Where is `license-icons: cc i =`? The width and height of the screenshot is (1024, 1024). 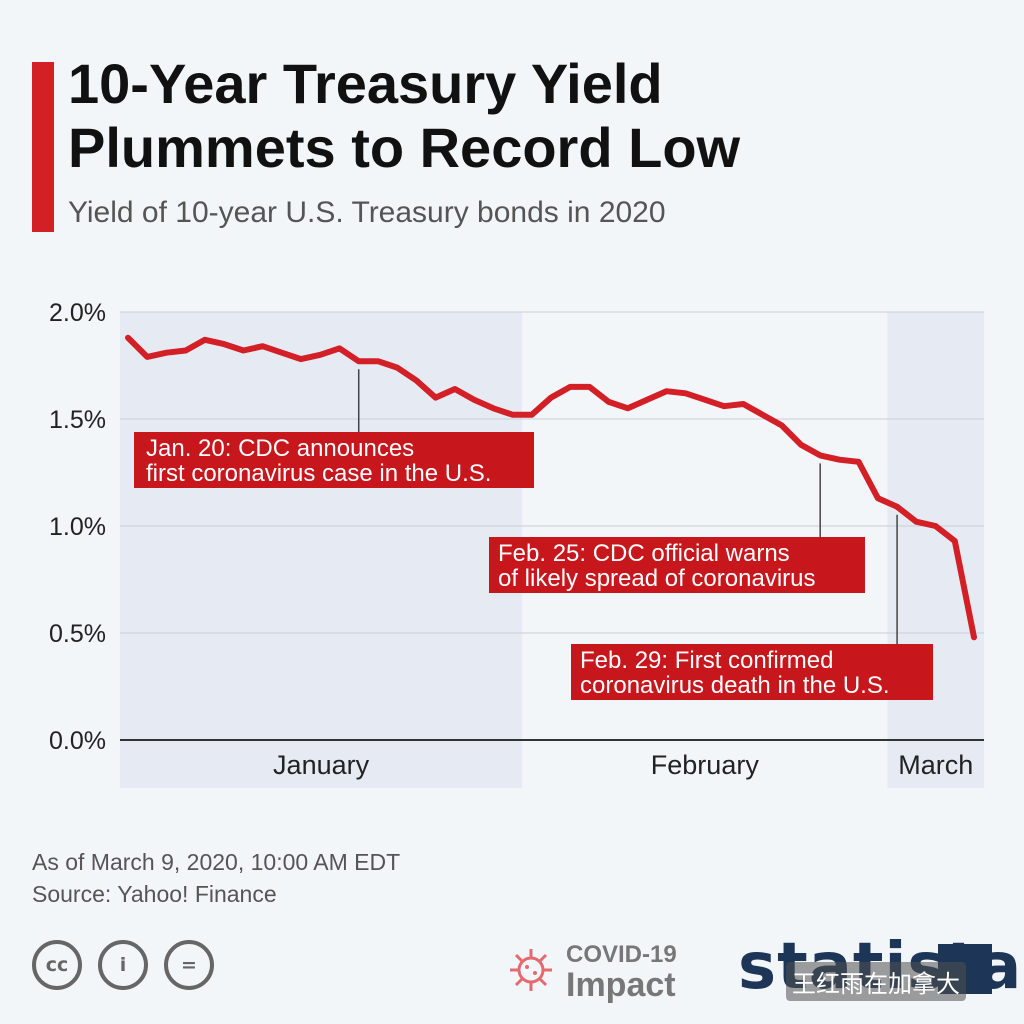 license-icons: cc i = is located at coordinates (123, 965).